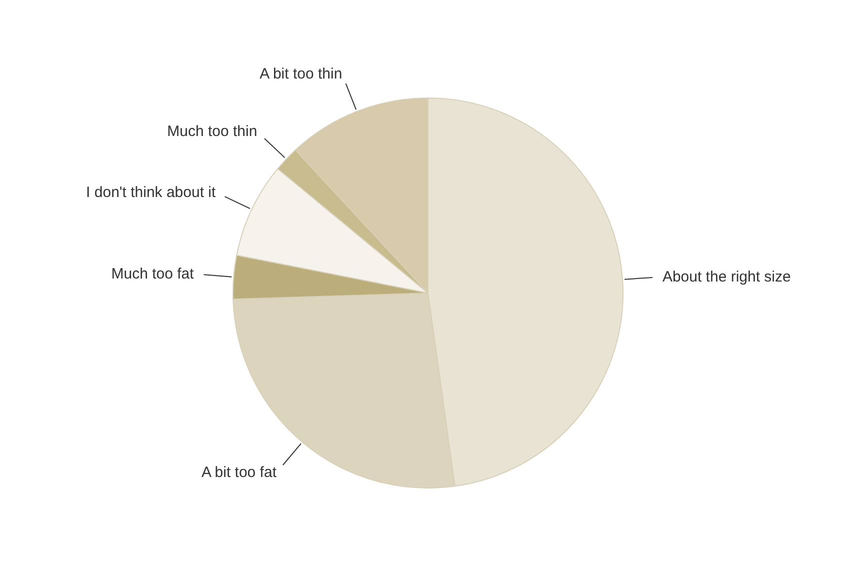  I want to click on slice-label: About the right size, so click(726, 277).